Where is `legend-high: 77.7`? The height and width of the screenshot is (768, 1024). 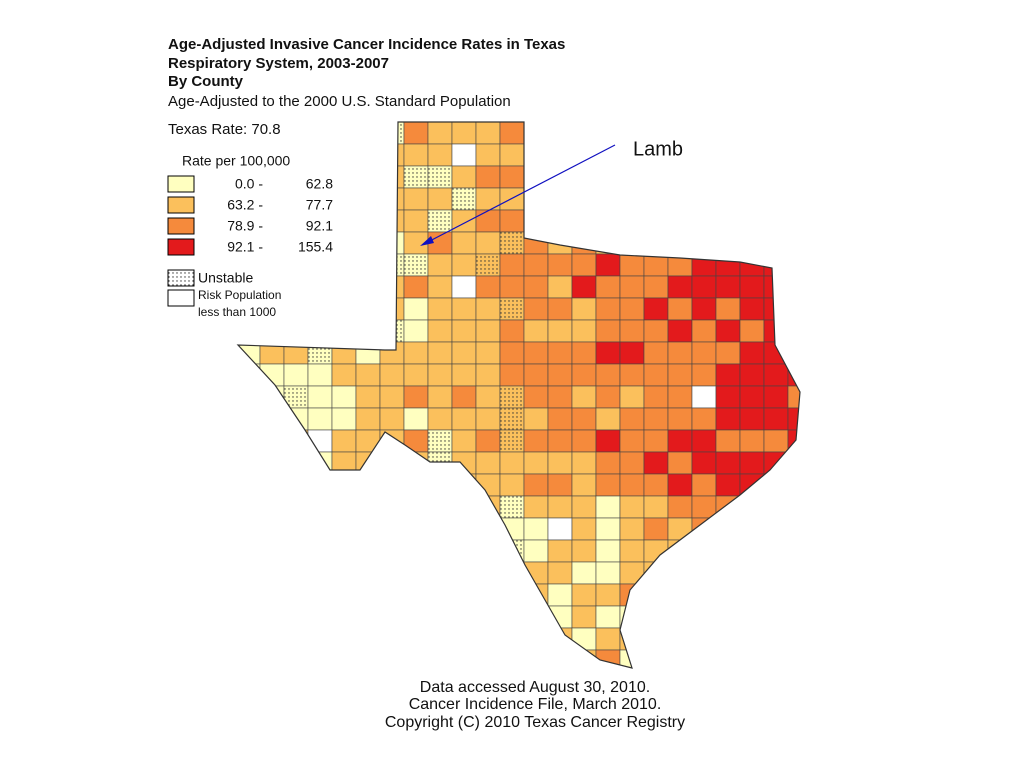 legend-high: 77.7 is located at coordinates (319, 205).